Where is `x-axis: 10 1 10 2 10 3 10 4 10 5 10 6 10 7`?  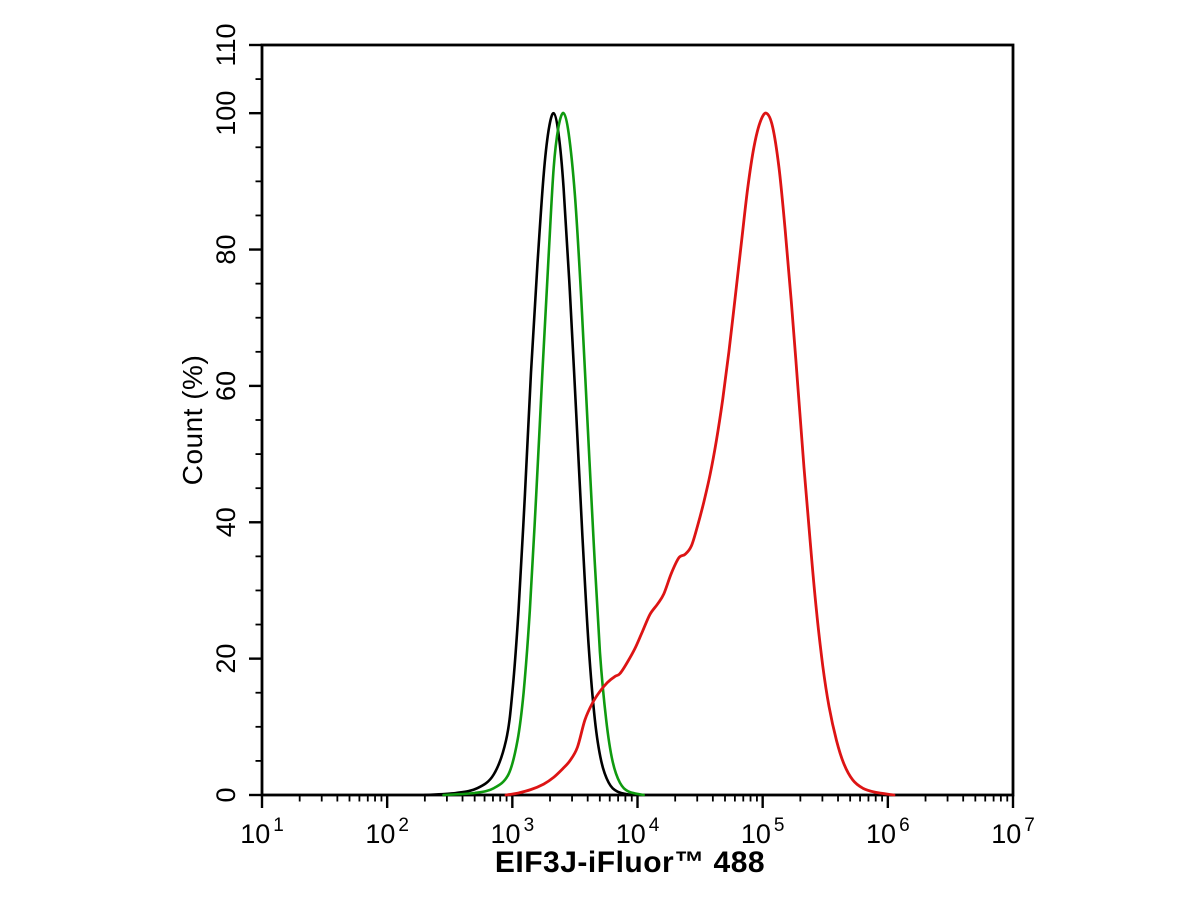
x-axis: 10 1 10 2 10 3 10 4 10 5 10 6 10 7 is located at coordinates (637, 822).